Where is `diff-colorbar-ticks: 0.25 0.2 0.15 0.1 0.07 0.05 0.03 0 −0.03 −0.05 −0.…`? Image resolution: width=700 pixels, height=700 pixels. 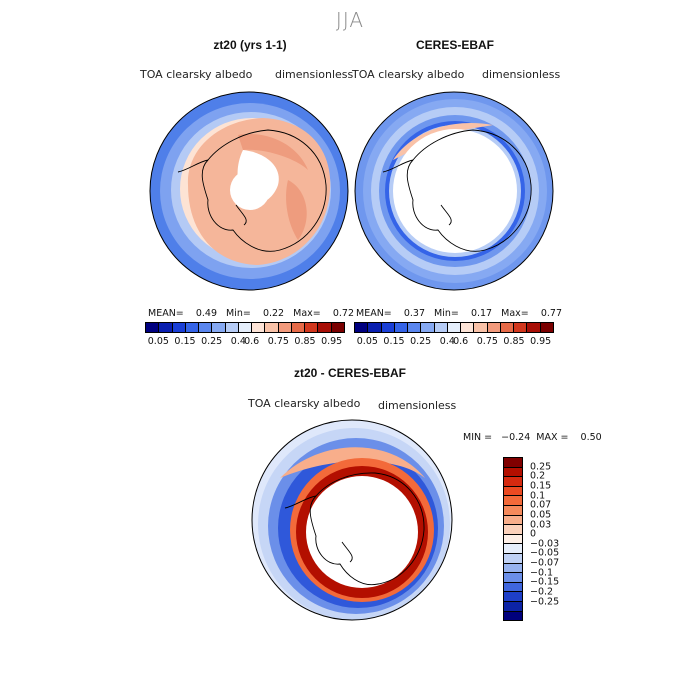
diff-colorbar-ticks: 0.25 0.2 0.15 0.1 0.07 0.05 0.03 0 −0.03 −0.05 −0.… is located at coordinates (560, 539).